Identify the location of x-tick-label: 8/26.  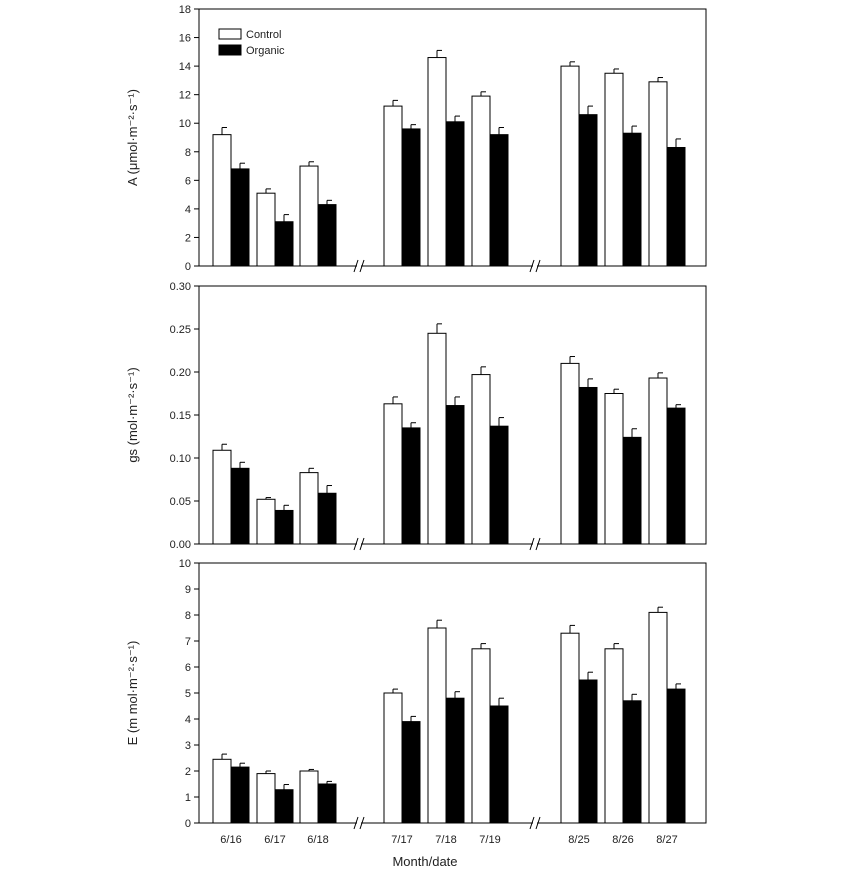
(622, 840).